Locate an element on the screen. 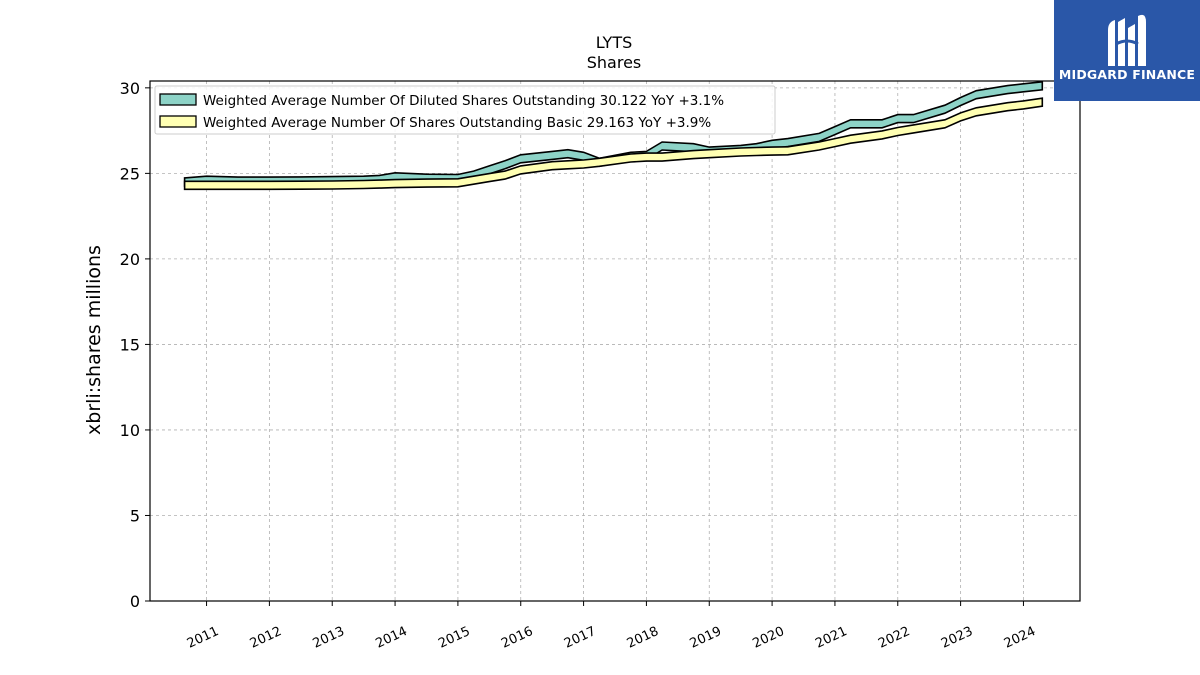 This screenshot has height=675, width=1200. y-tick-label: 25 is located at coordinates (130, 173).